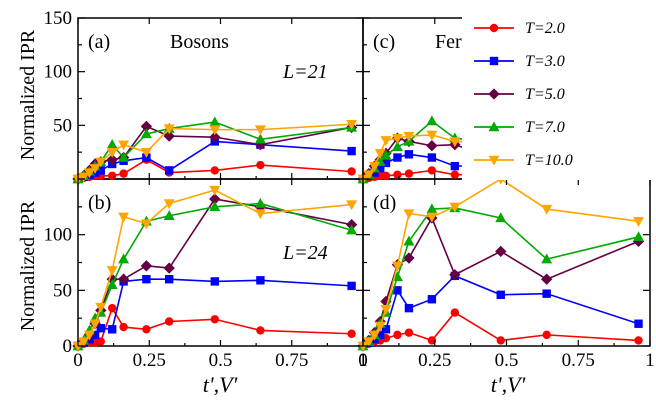 This screenshot has height=401, width=656. Describe the element at coordinates (220, 384) in the screenshot. I see `x-axis-title-left: t',V'` at that location.